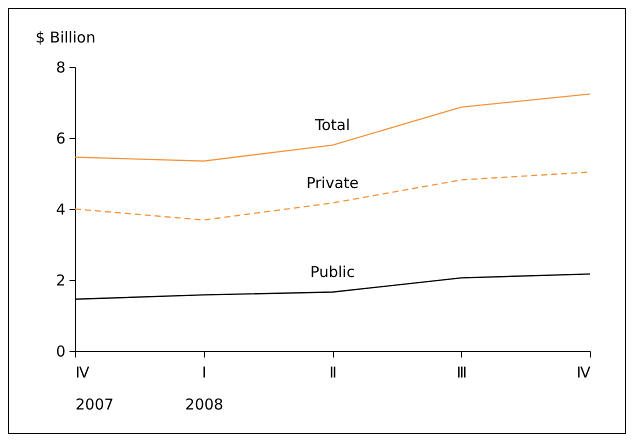  I want to click on line-series, so click(332, 127).